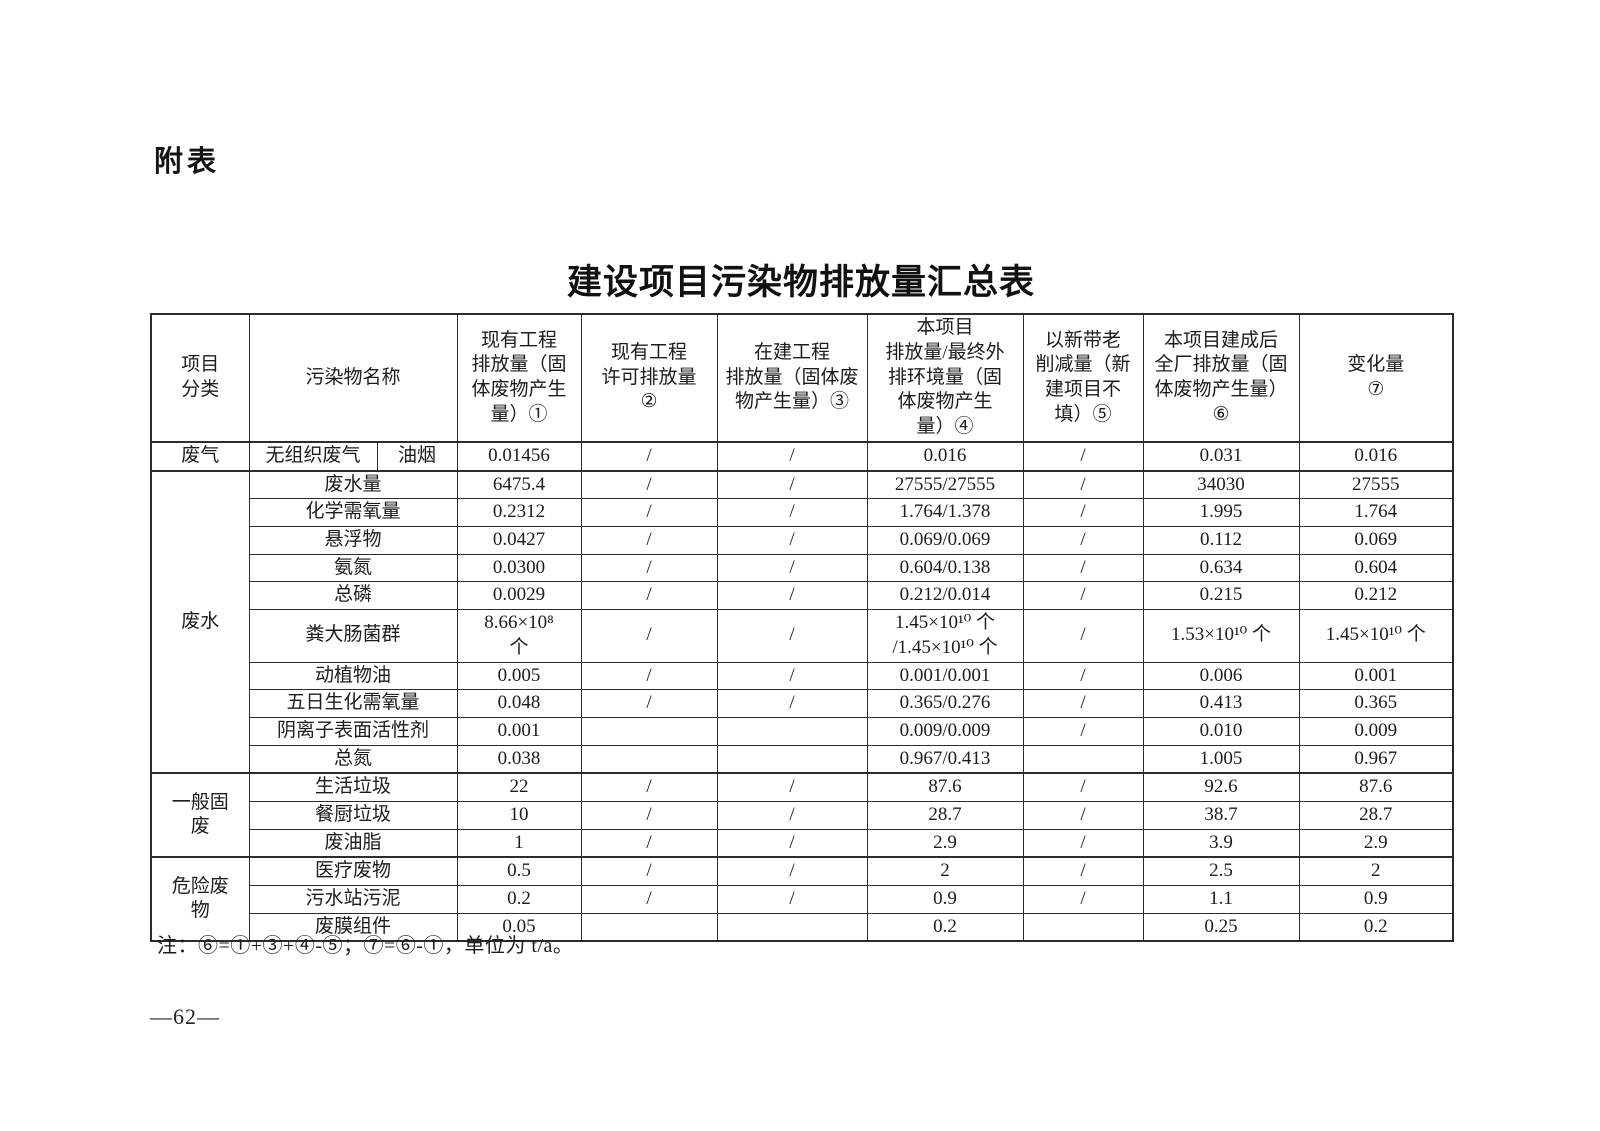 This screenshot has width=1600, height=1131. Describe the element at coordinates (1221, 540) in the screenshot. I see `value-cell: 0.112` at that location.